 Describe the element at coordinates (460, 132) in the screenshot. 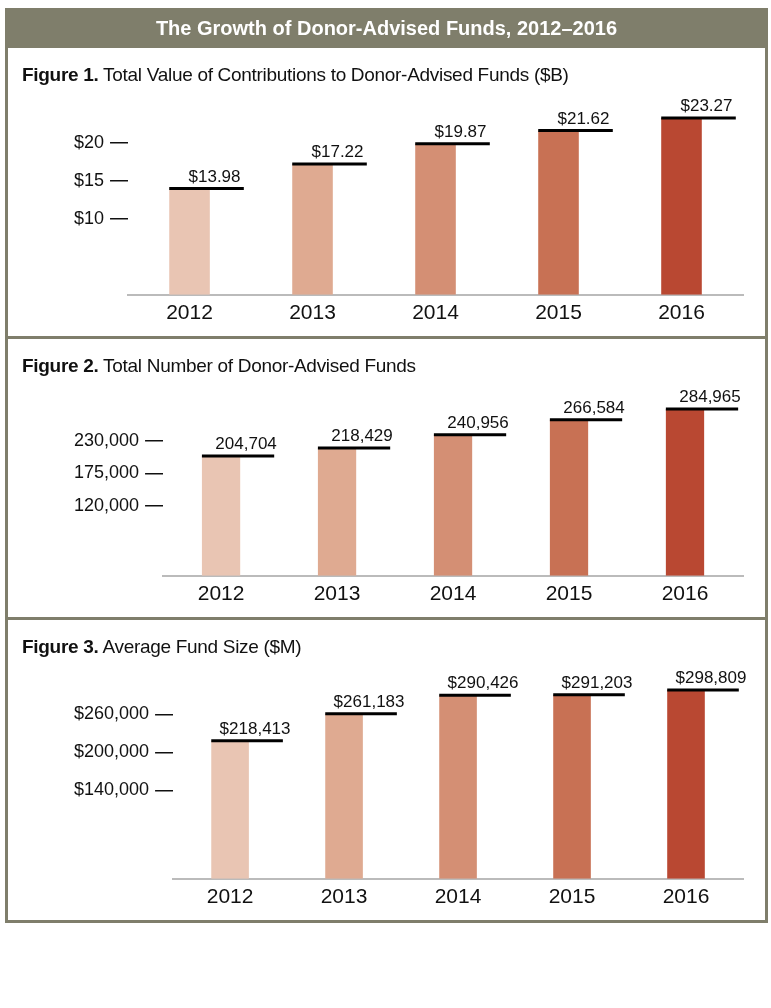

I see `data-label: $19.87` at that location.